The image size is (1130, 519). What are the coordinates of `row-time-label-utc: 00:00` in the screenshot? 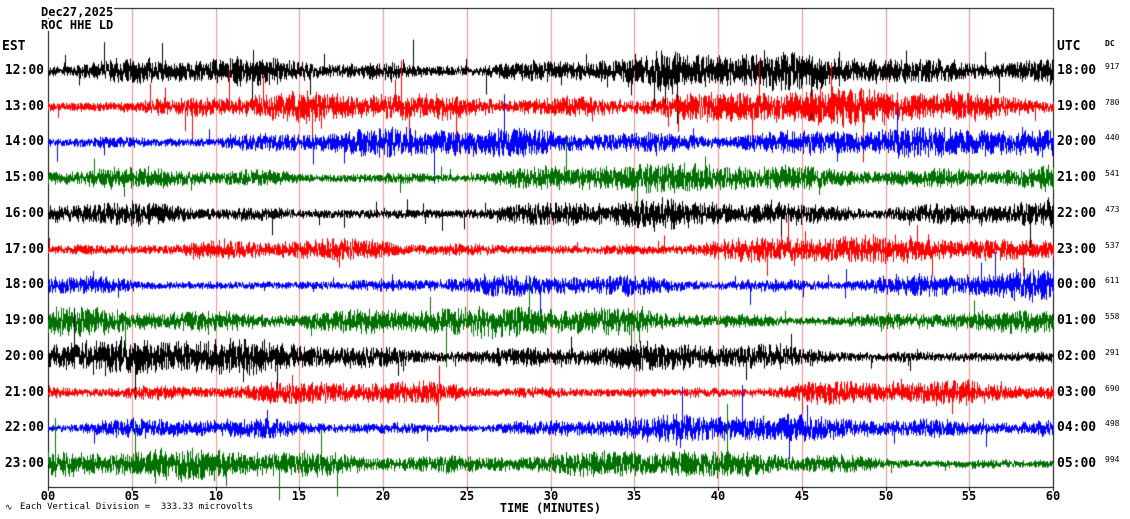 It's located at (1077, 284).